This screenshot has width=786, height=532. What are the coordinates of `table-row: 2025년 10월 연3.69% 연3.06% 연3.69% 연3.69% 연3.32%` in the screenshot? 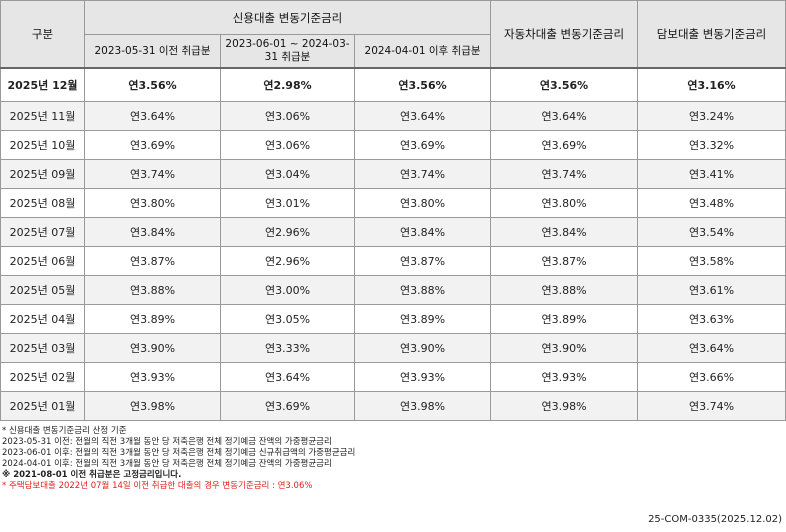 It's located at (393, 145).